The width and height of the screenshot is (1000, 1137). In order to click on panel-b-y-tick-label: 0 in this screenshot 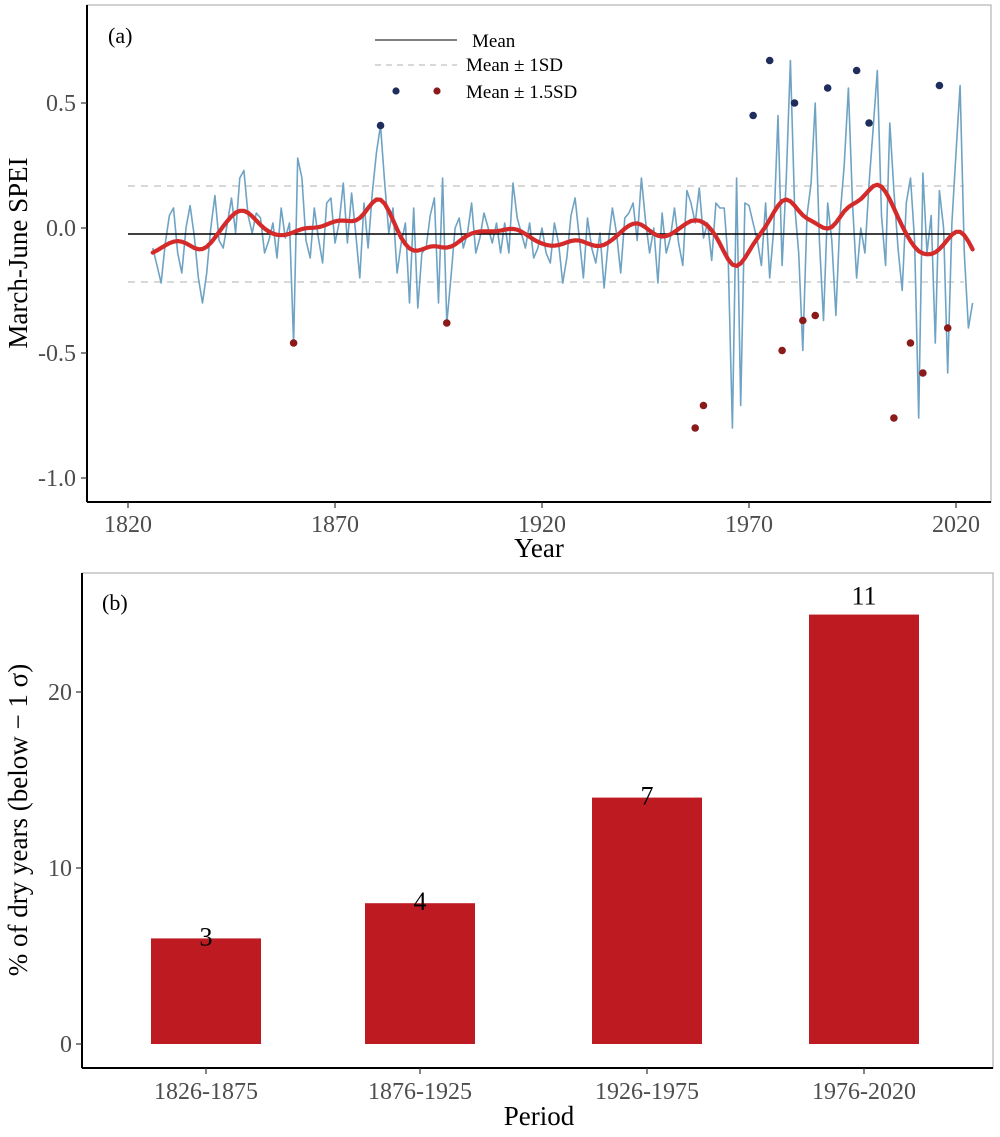, I will do `click(66, 1045)`.